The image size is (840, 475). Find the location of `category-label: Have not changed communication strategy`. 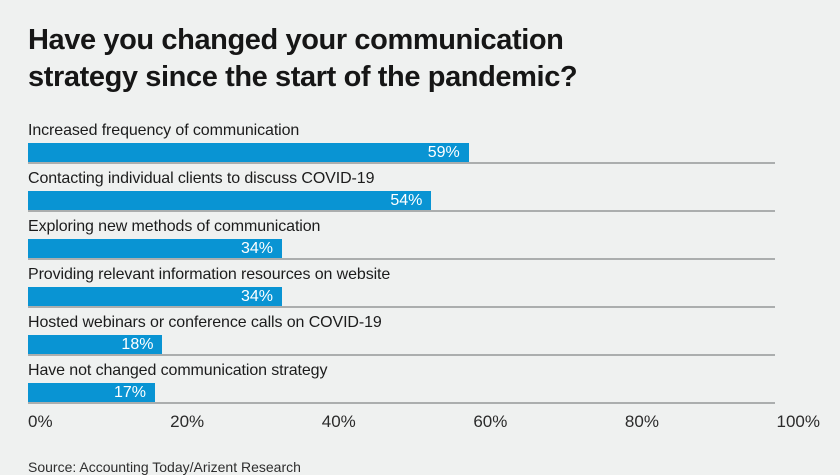

category-label: Have not changed communication strategy is located at coordinates (178, 370).